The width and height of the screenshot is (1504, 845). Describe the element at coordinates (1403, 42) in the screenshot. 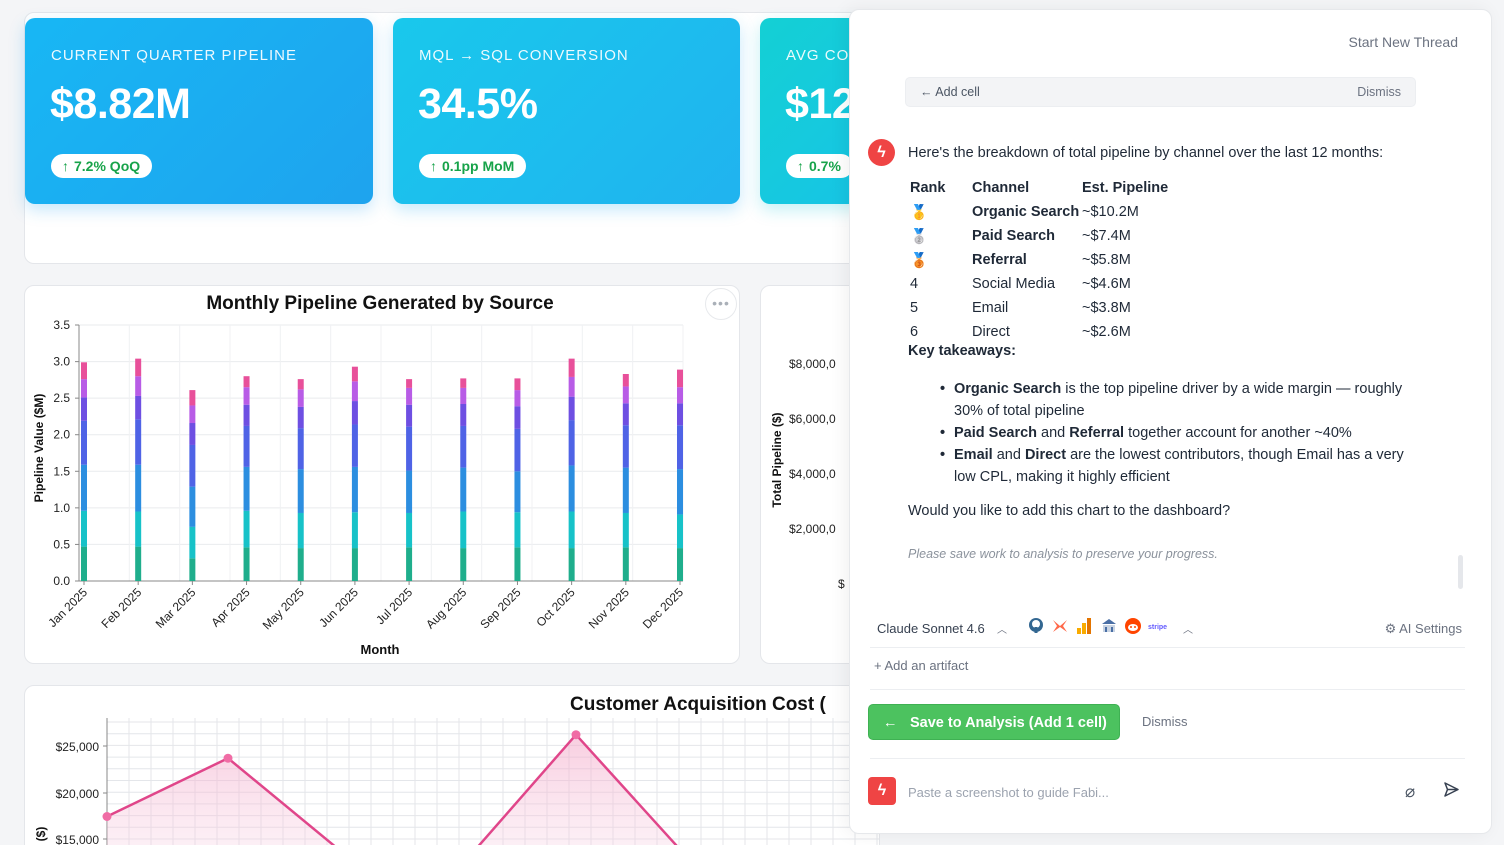

I see `start-new-thread-button: Start New Thread` at that location.